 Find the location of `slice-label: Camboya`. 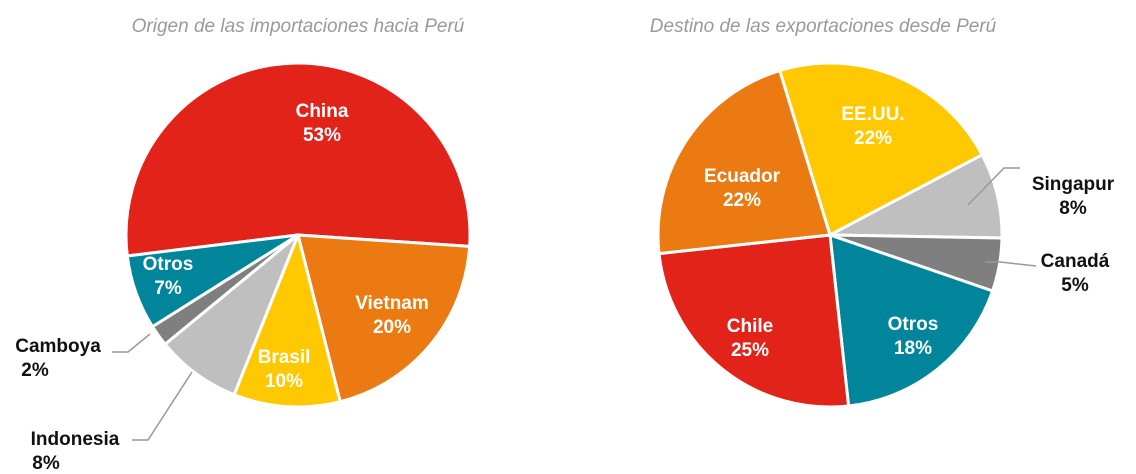

slice-label: Camboya is located at coordinates (58, 346).